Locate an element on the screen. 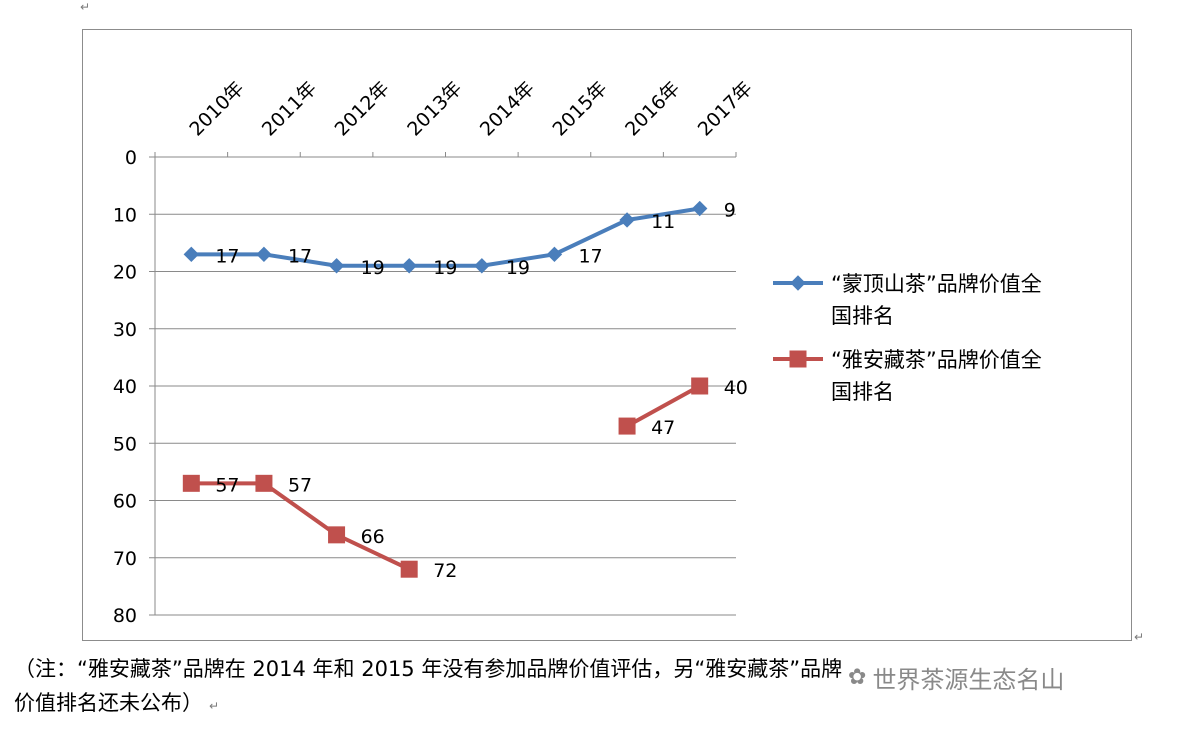 This screenshot has height=732, width=1183. y-tick-label: 70 is located at coordinates (125, 559).